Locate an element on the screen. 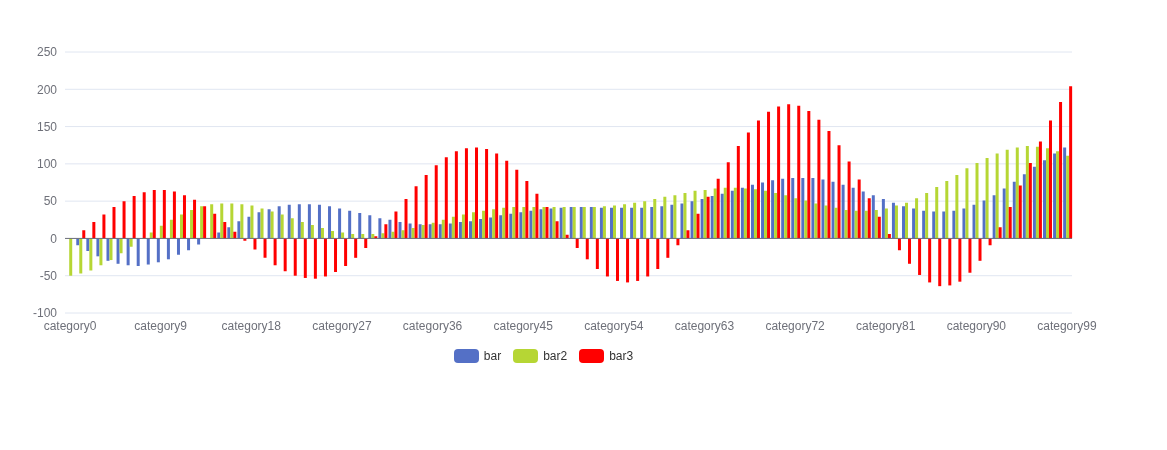  x-tick-label: category81 is located at coordinates (886, 325).